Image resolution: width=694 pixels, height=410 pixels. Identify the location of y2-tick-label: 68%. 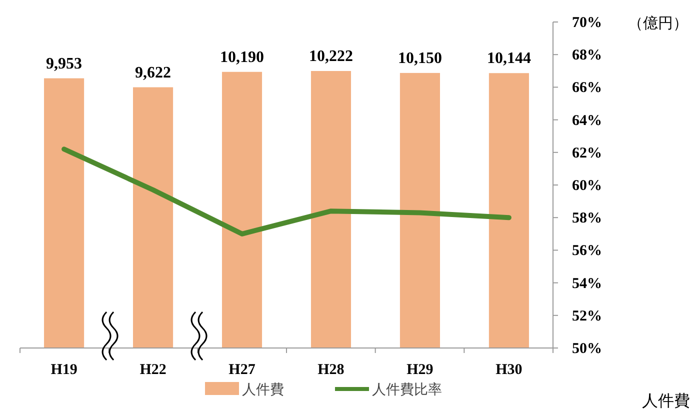
(587, 56).